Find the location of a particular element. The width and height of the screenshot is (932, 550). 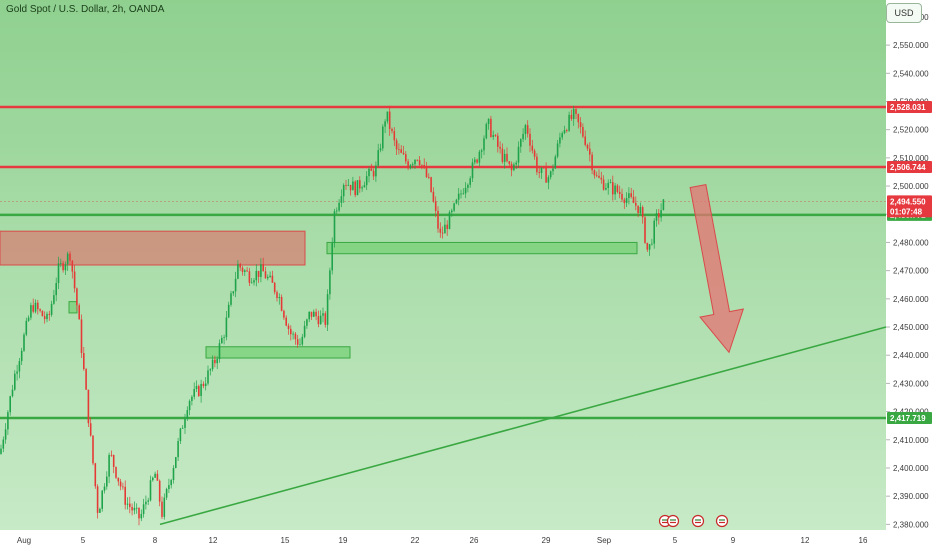

x-tick-label: 12 is located at coordinates (213, 540).